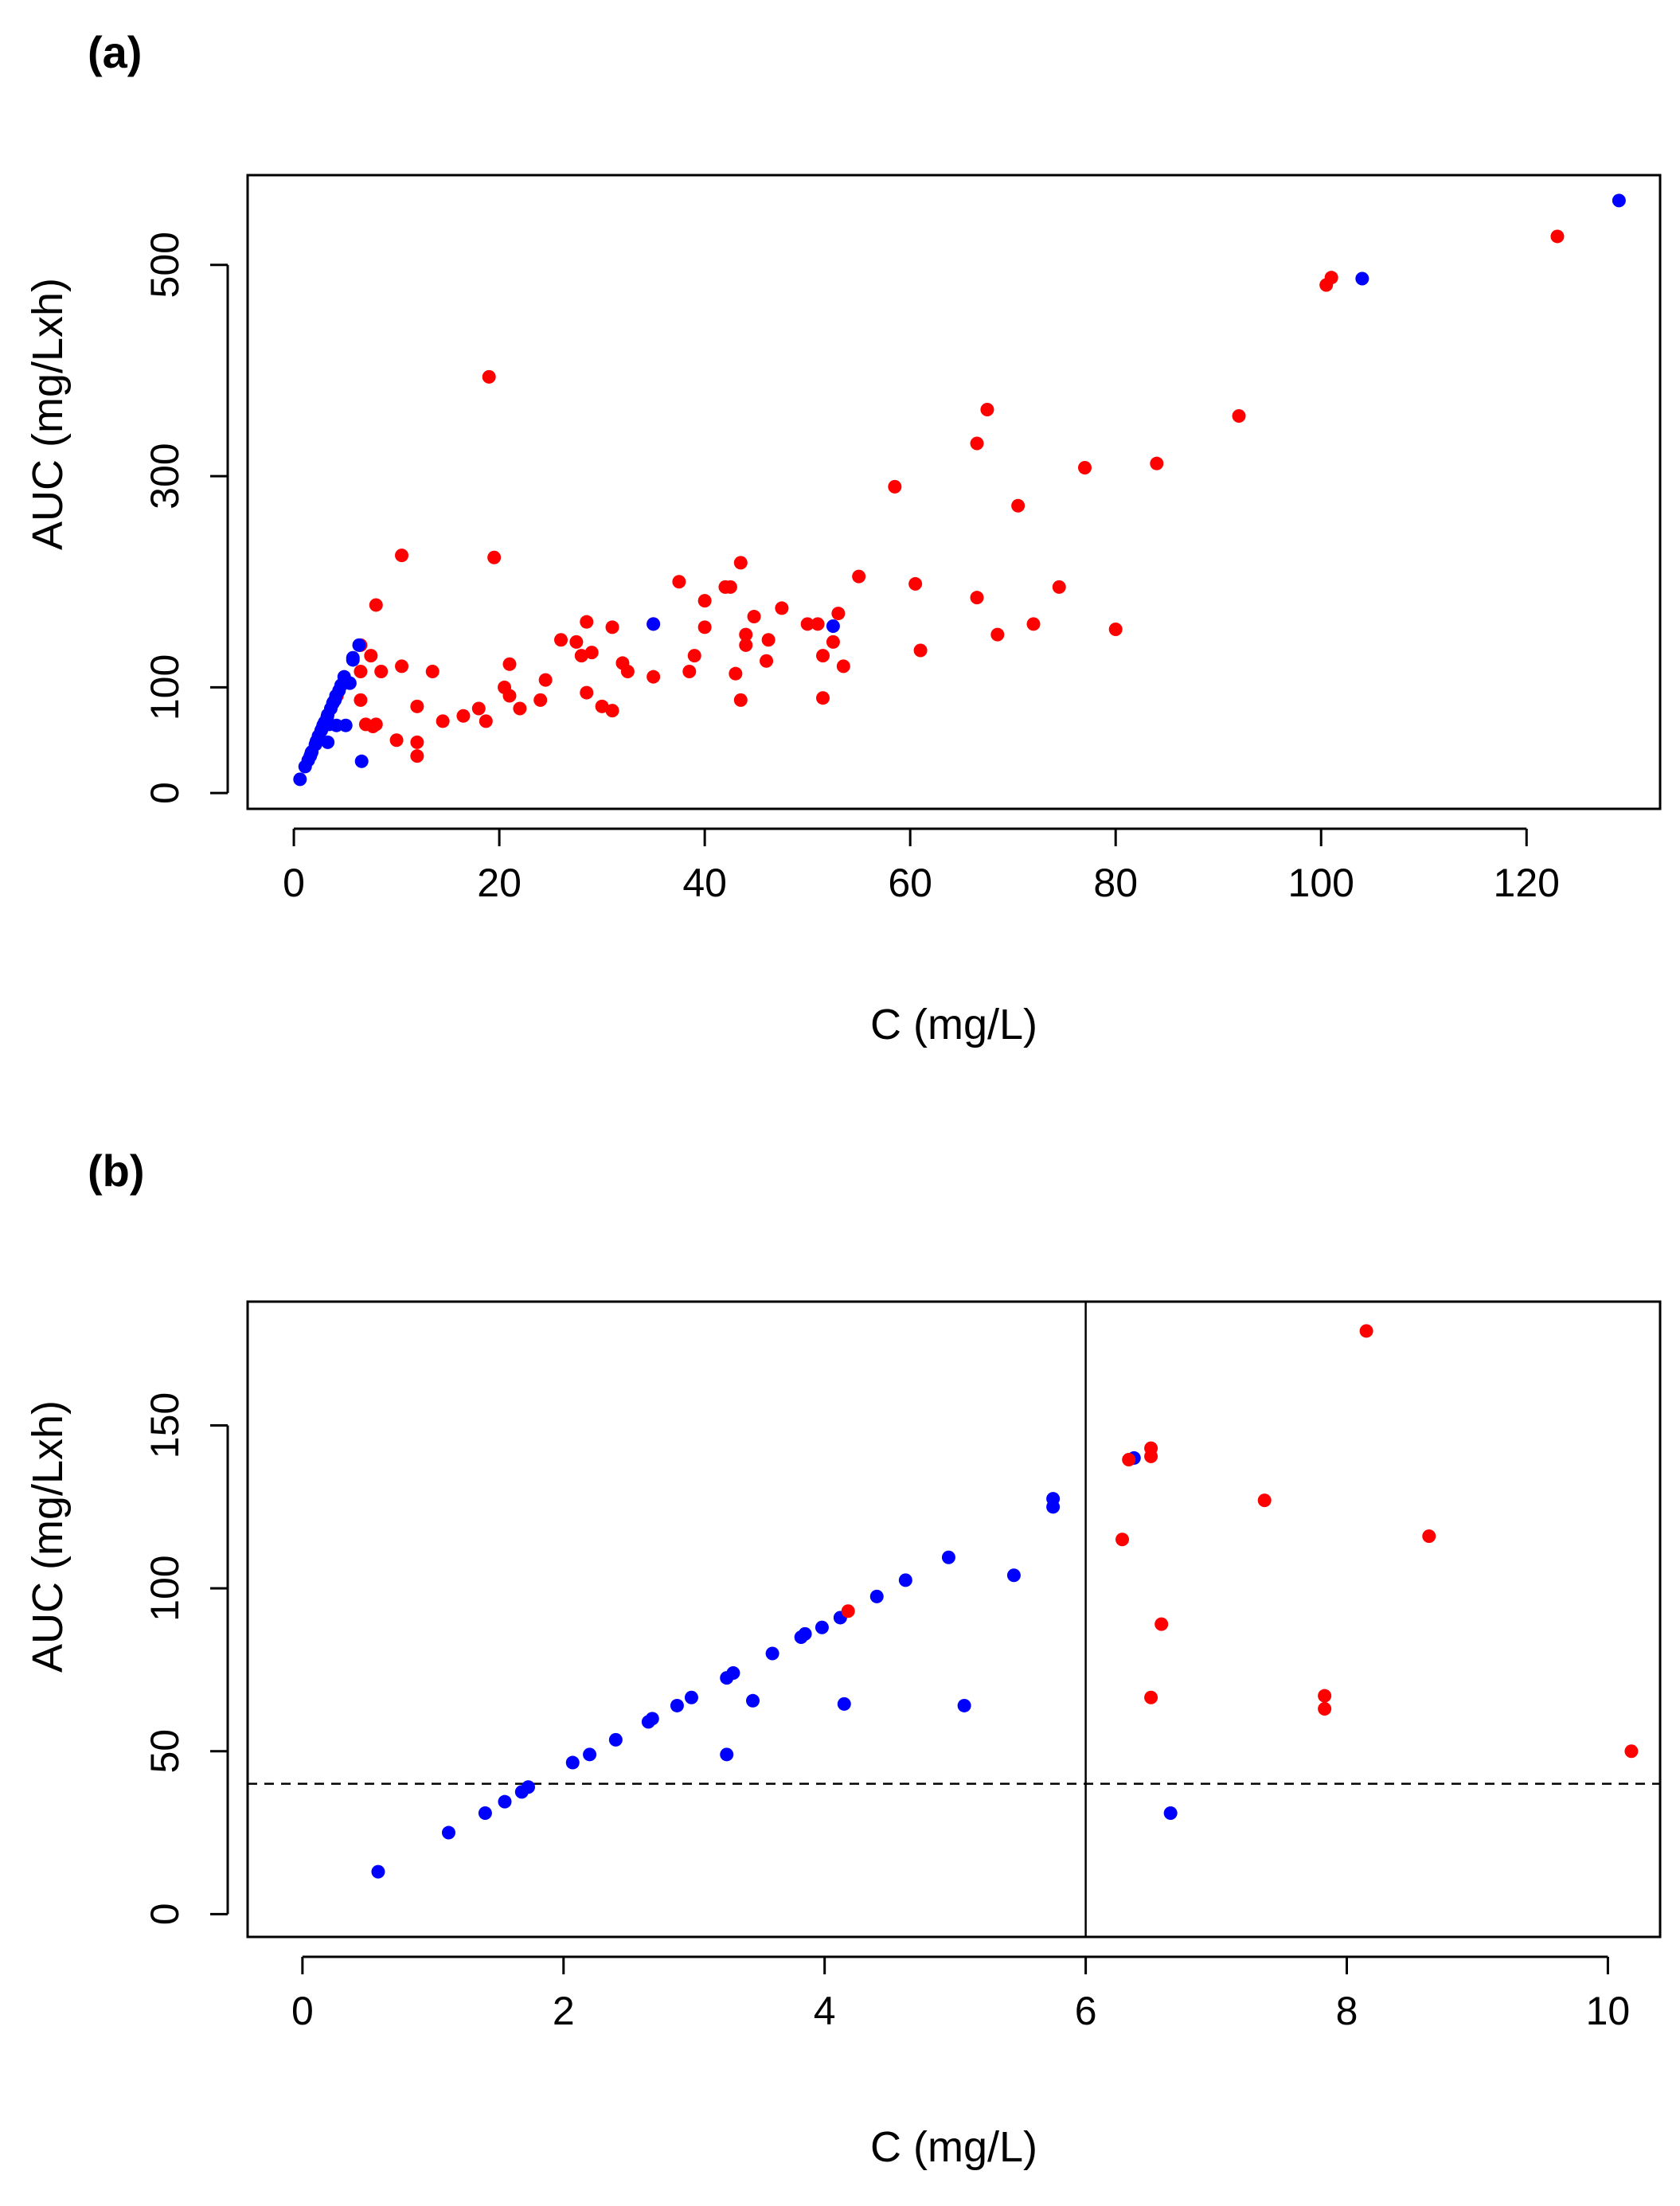  I want to click on x-axis-label-b: C (mg/L), so click(953, 2147).